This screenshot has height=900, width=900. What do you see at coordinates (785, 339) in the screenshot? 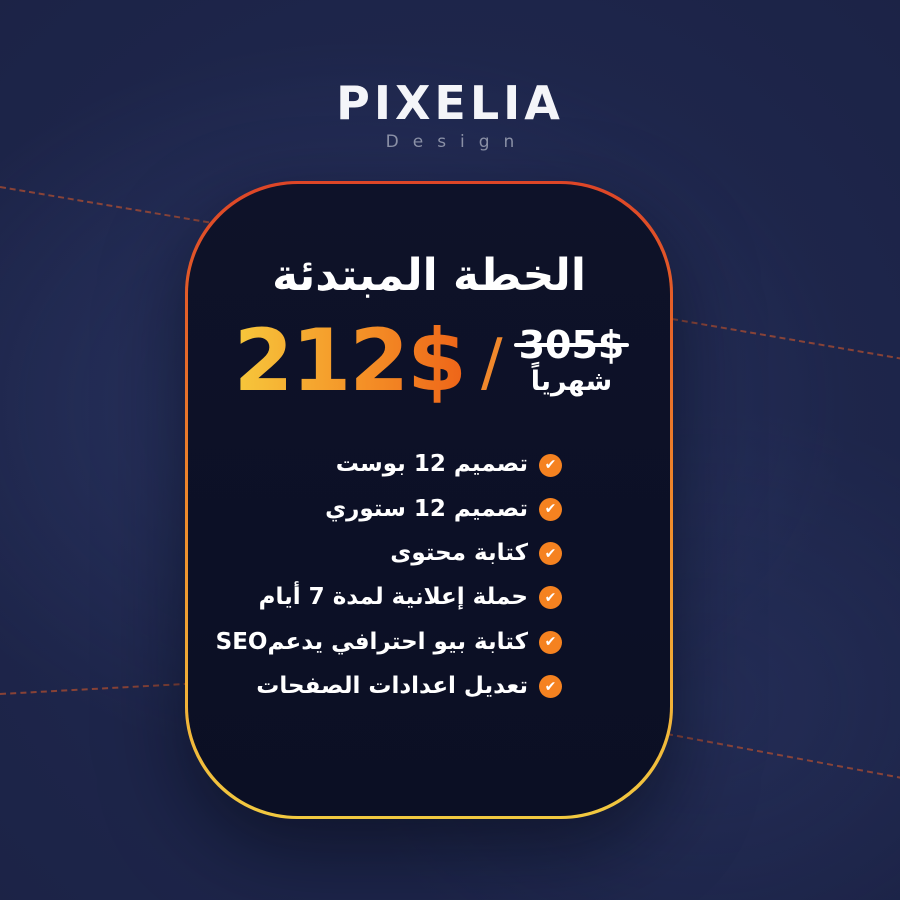
I see `dashed-accent-line-top-right` at bounding box center [785, 339].